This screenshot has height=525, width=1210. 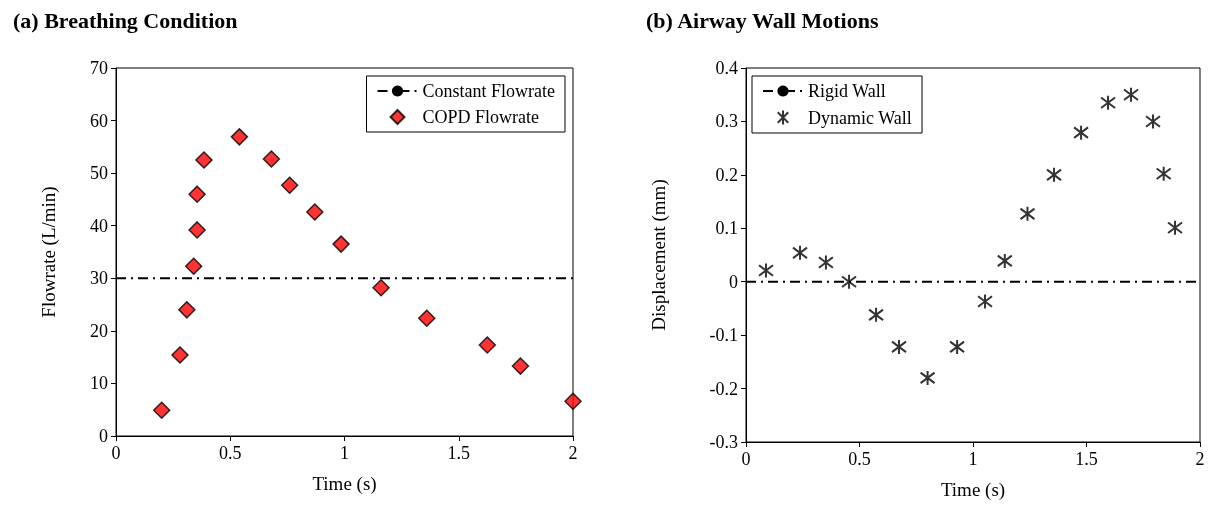 I want to click on legend-label: Rigid Wall, so click(x=847, y=91).